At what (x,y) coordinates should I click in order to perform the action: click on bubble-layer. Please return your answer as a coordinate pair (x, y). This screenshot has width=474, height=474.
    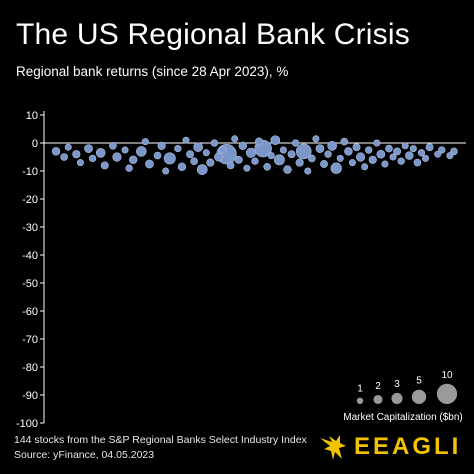
    Looking at the image, I should click on (254, 155).